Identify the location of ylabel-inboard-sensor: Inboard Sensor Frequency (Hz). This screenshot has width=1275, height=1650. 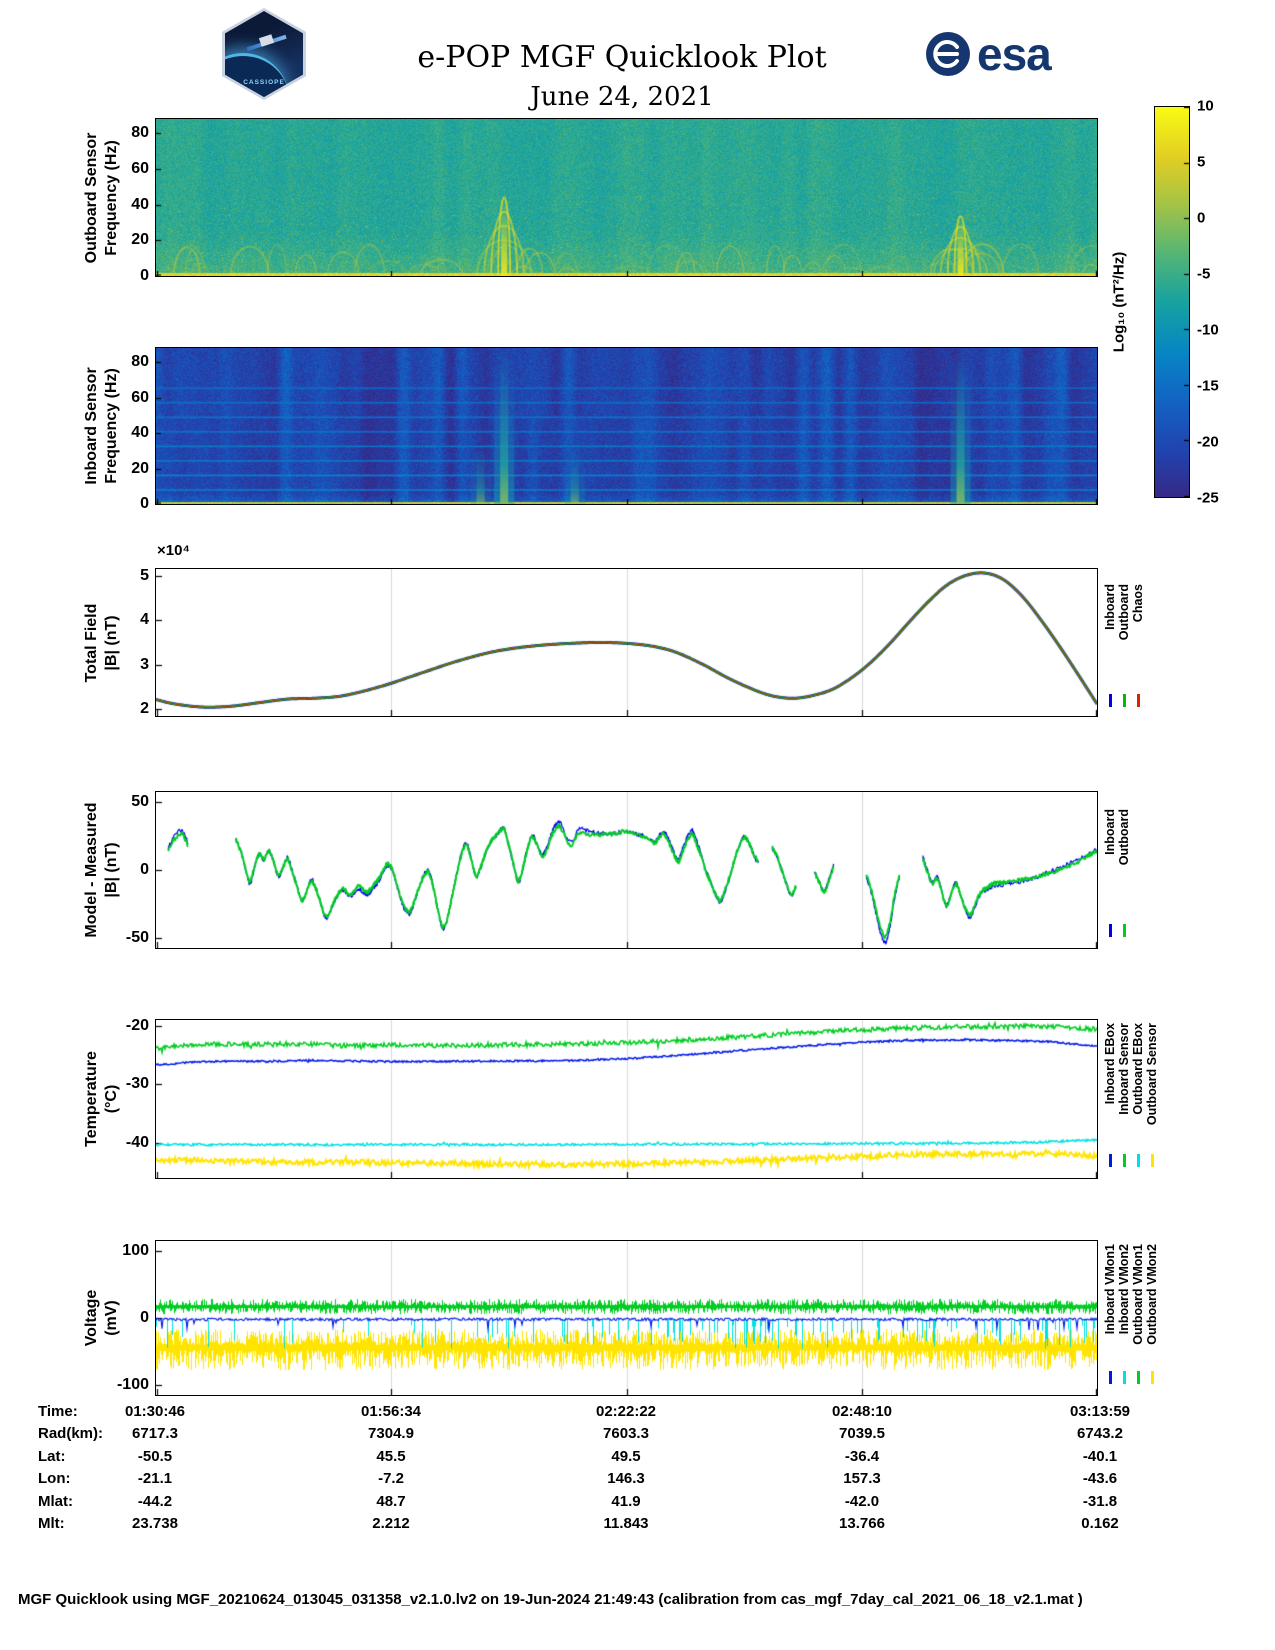
(101, 426).